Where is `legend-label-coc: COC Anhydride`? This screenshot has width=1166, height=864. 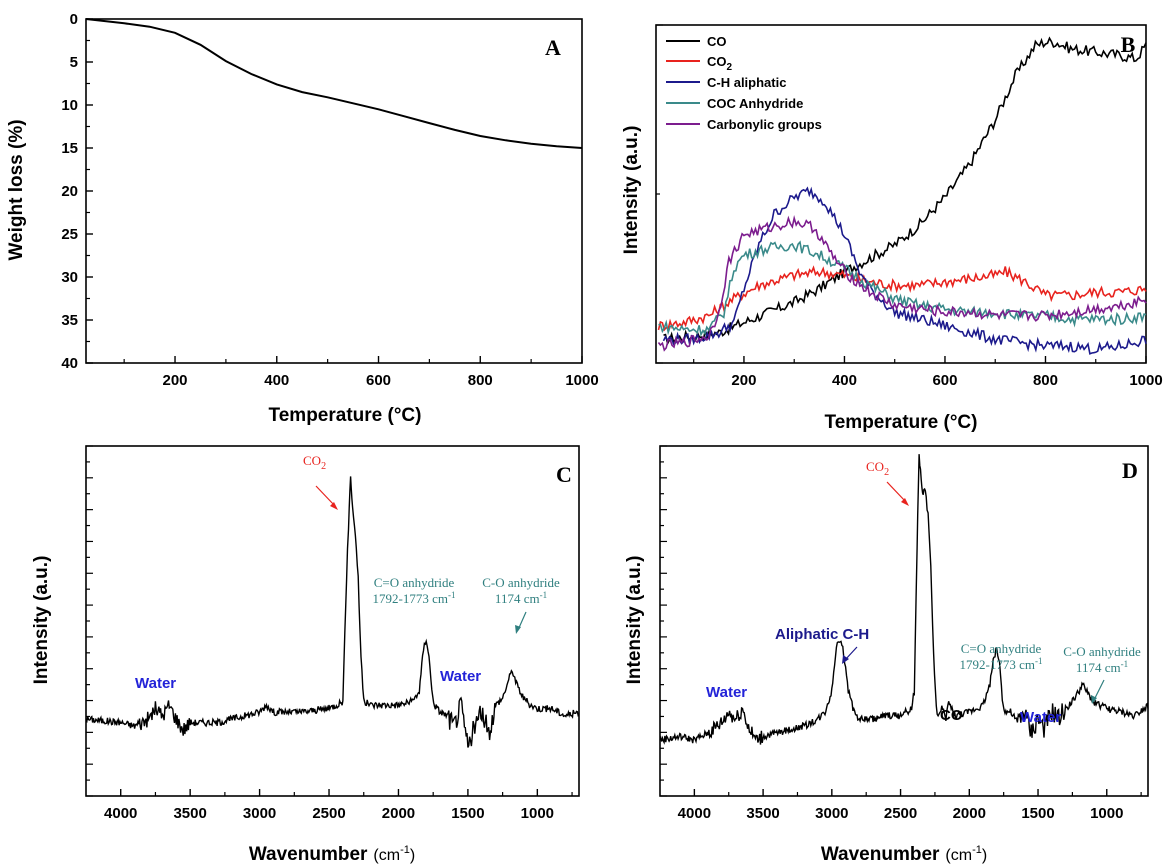 legend-label-coc: COC Anhydride is located at coordinates (755, 103).